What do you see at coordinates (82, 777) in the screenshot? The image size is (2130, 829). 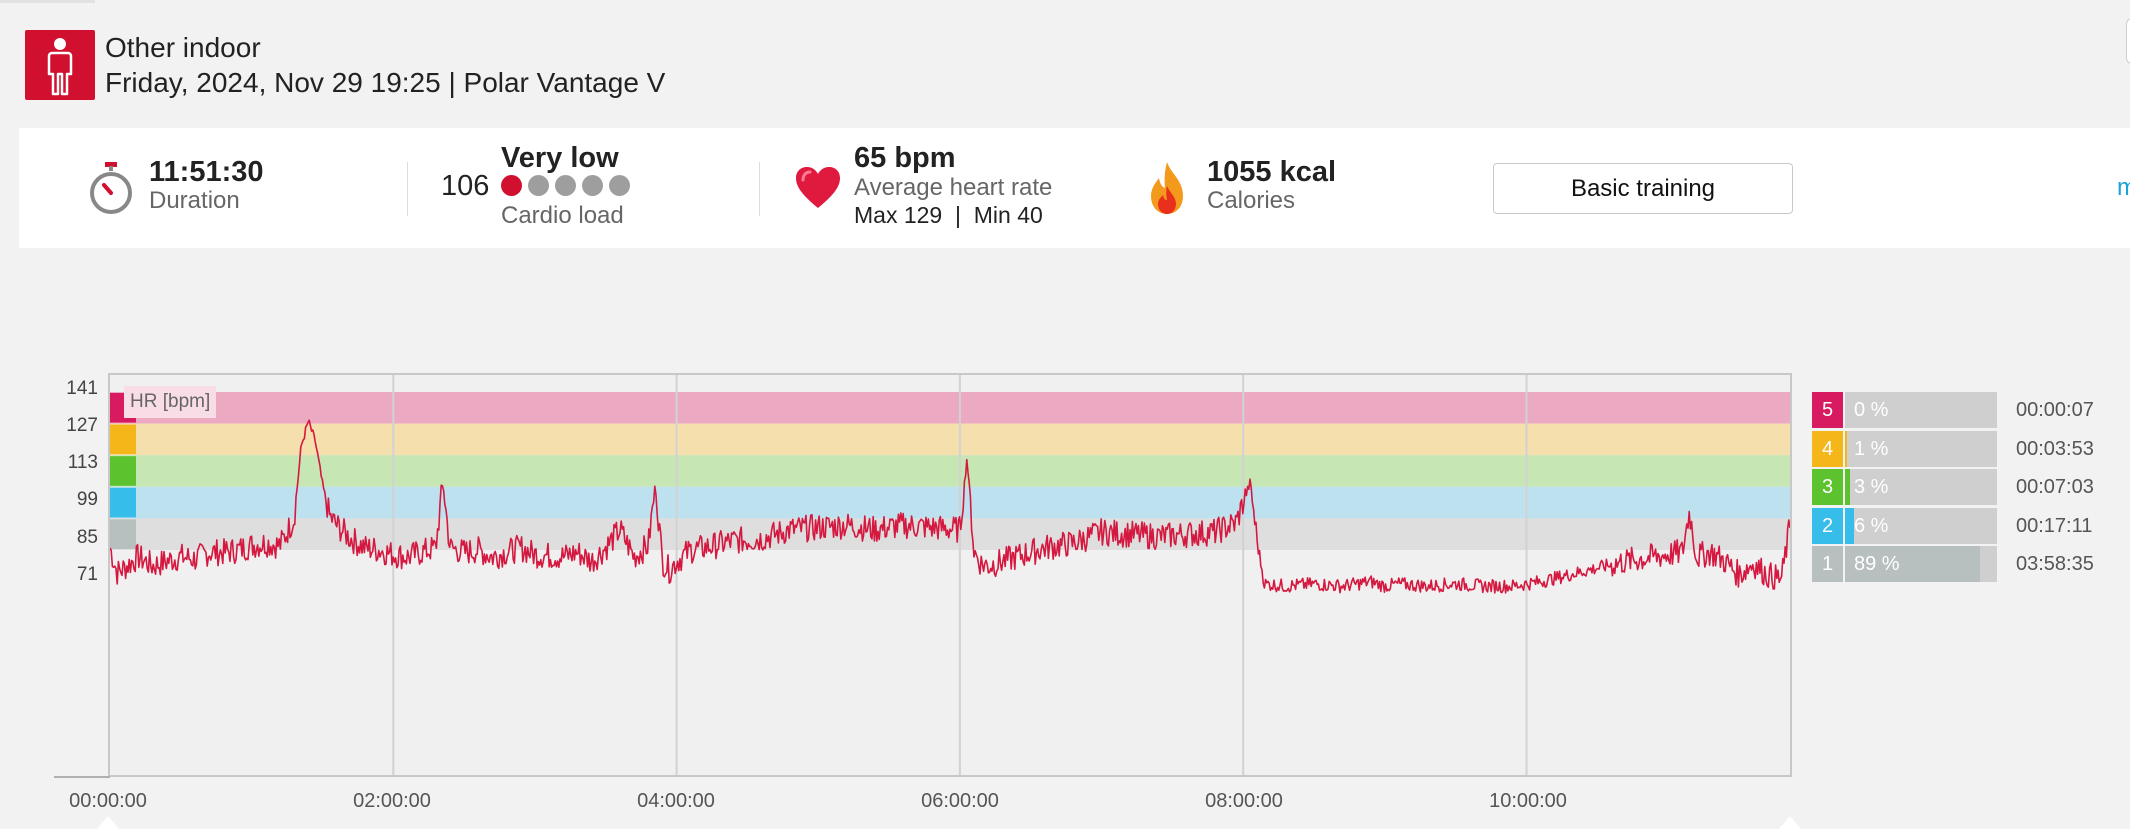 I see `axis-baseline` at bounding box center [82, 777].